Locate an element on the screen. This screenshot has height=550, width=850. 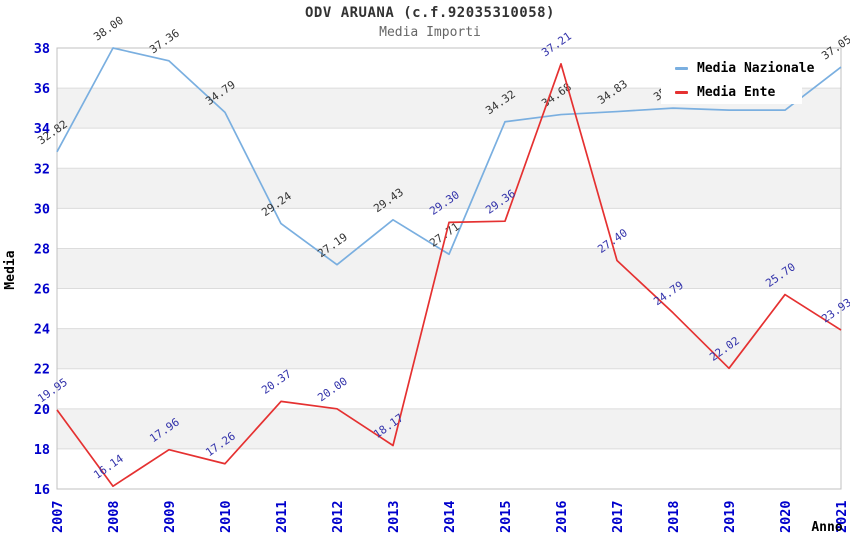
x-tick-label: 2018 is located at coordinates (674, 516).